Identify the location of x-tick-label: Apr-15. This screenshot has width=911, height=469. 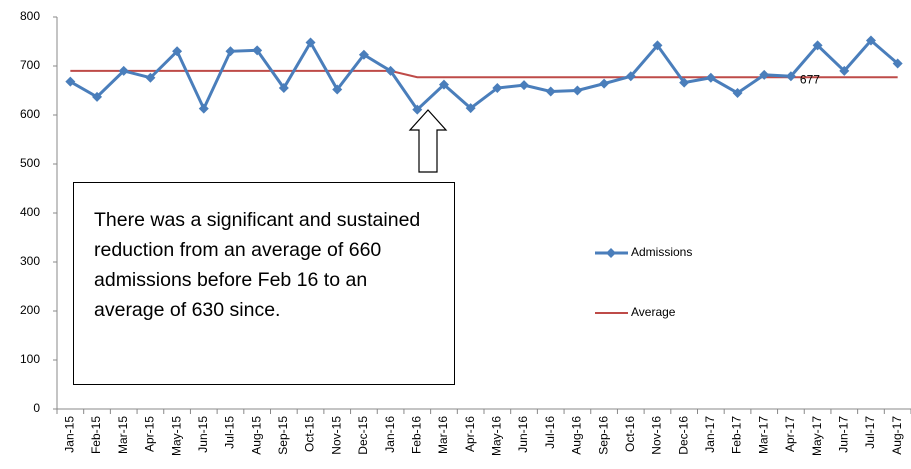
(150, 434).